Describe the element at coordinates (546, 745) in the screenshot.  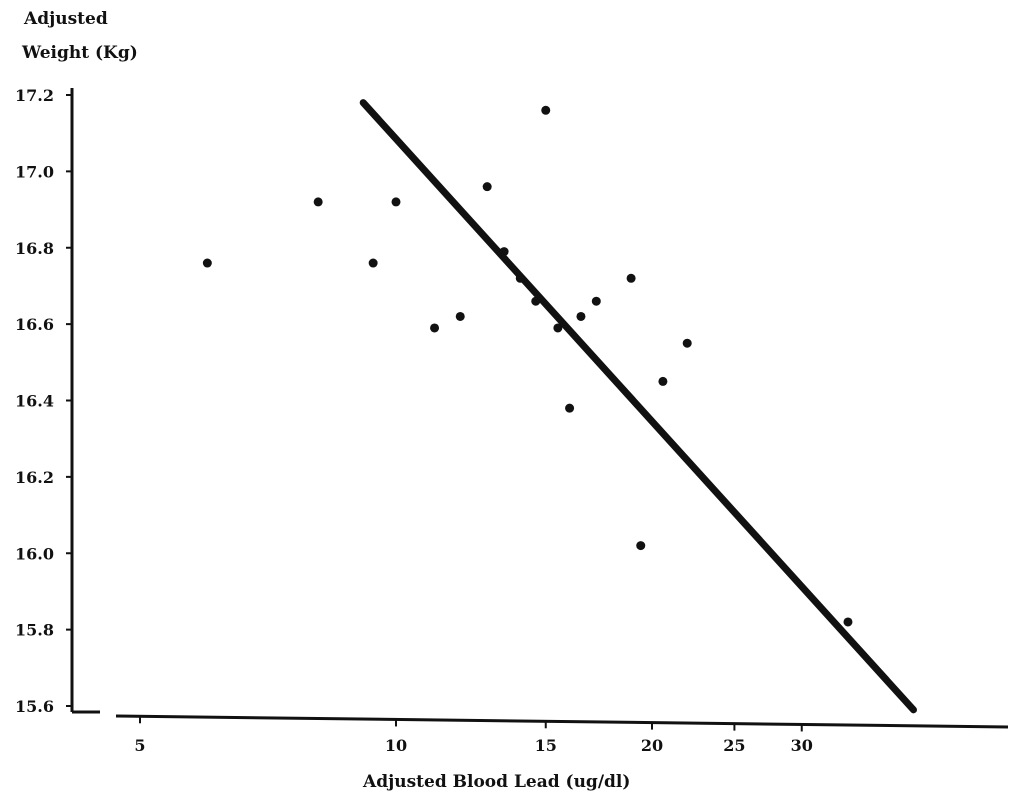
I see `x-tick-label: 15` at that location.